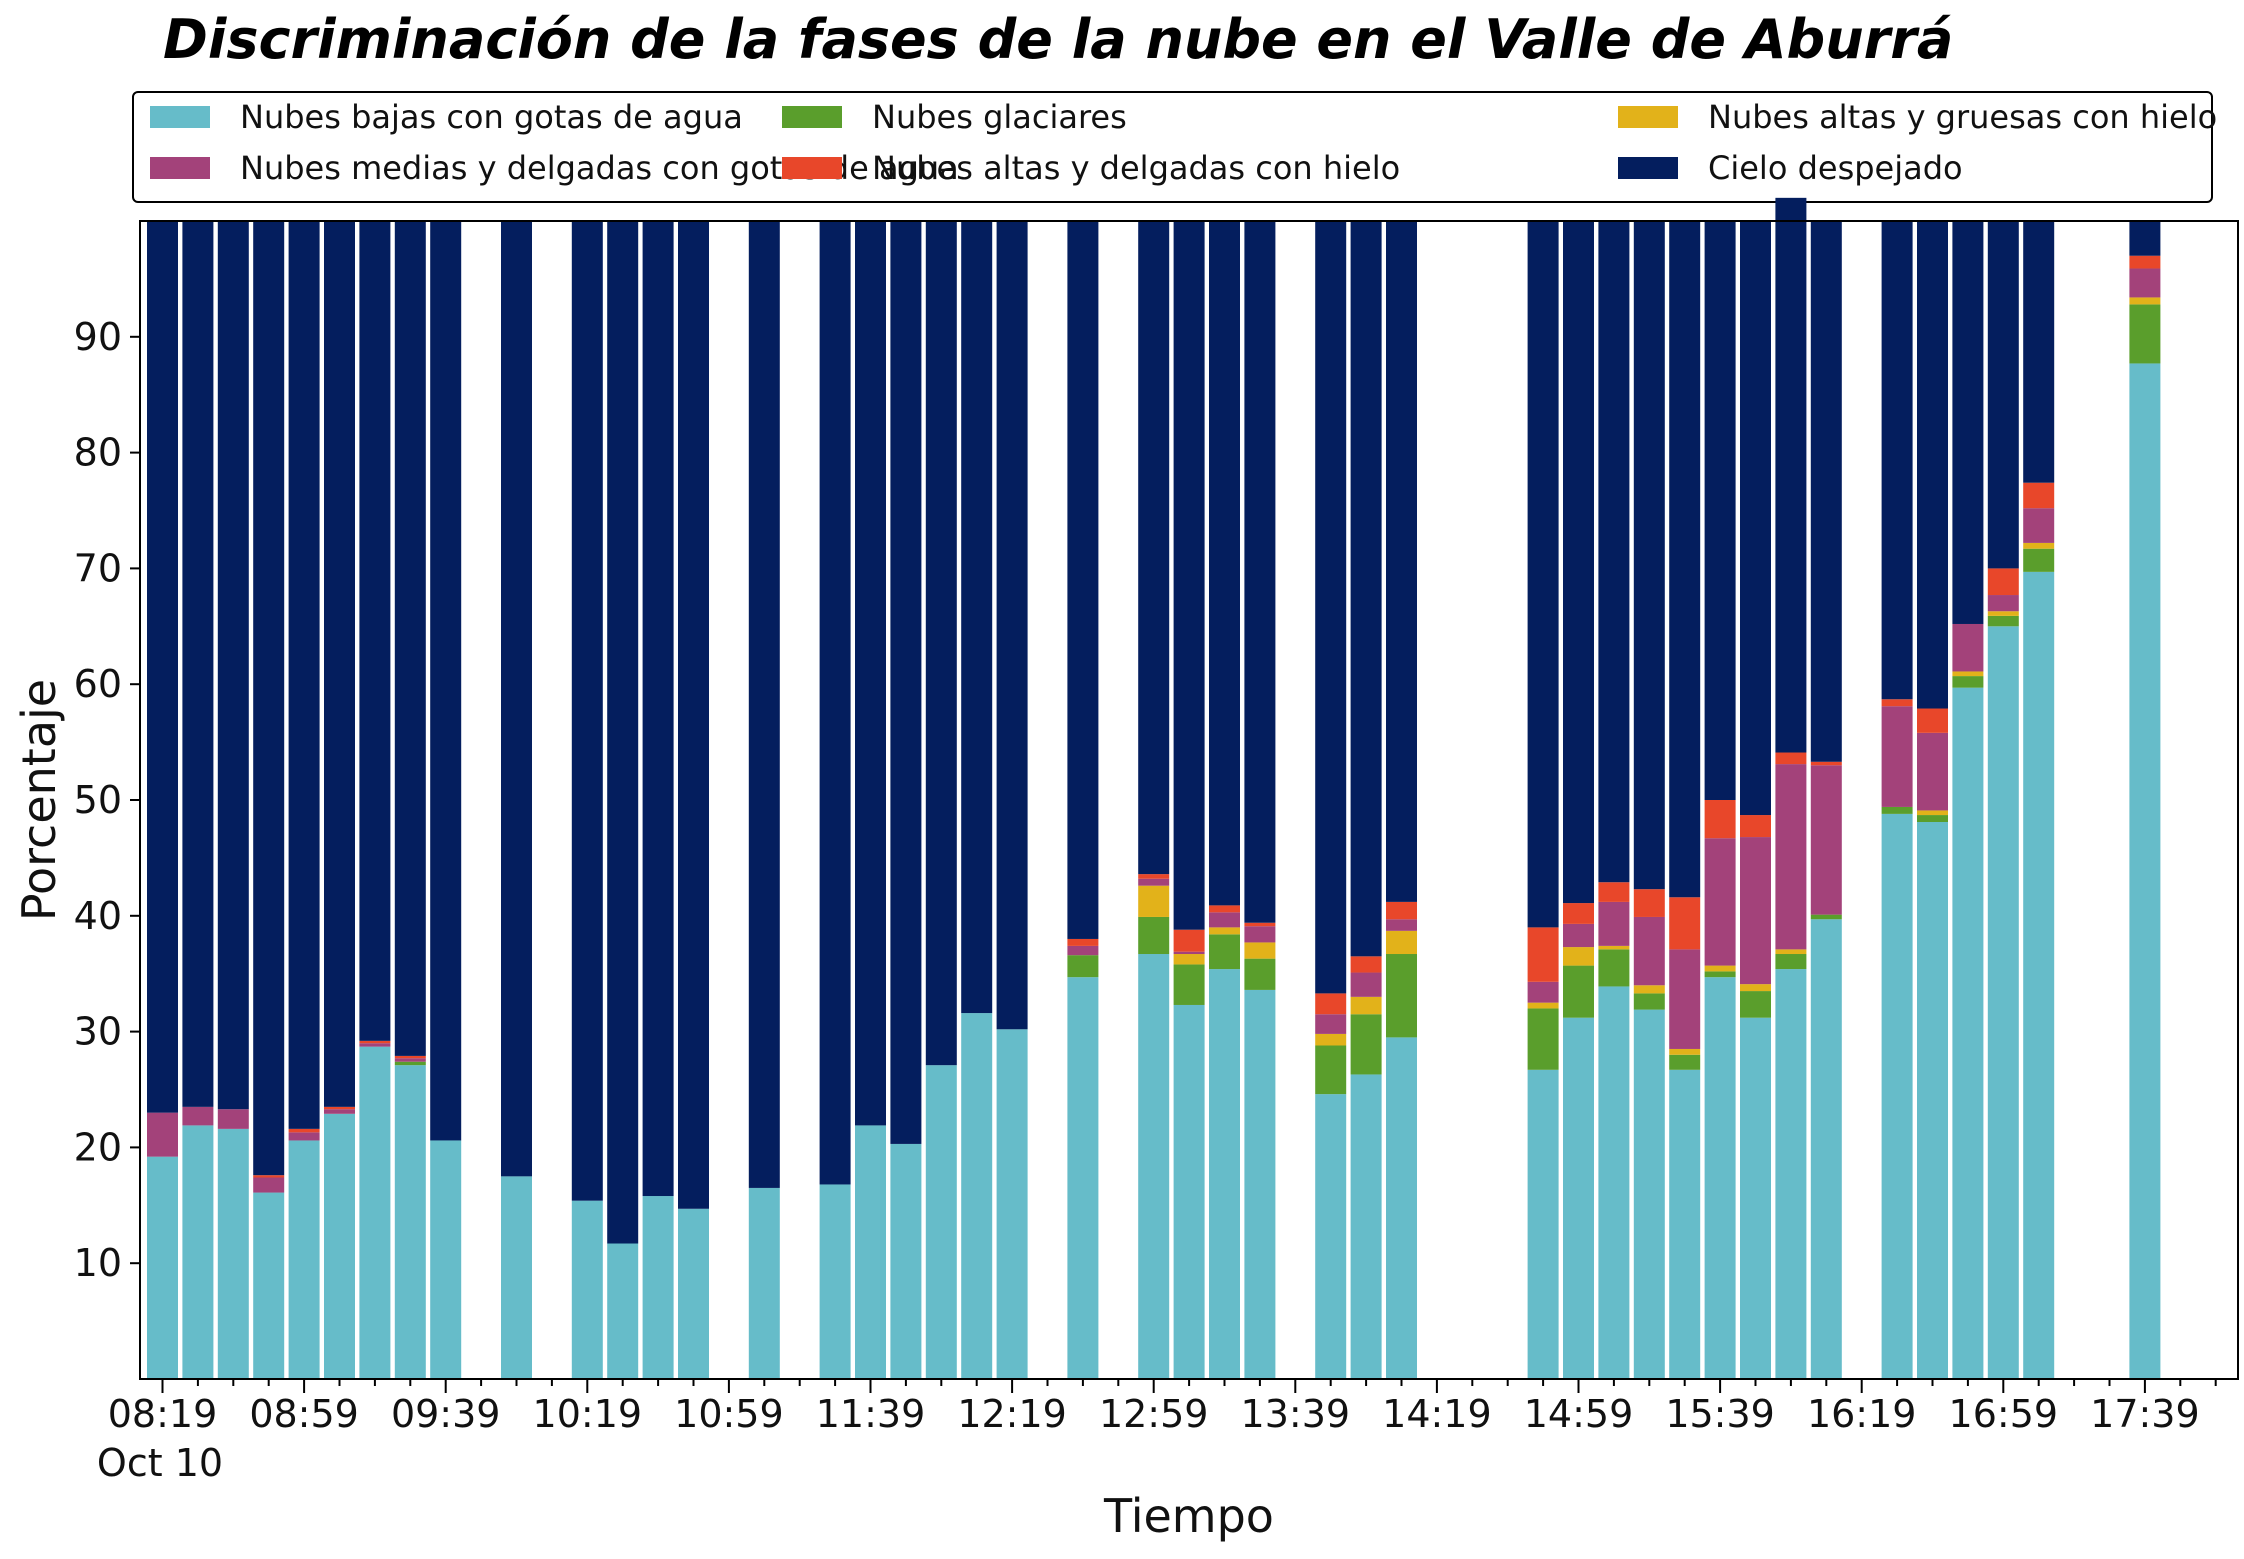 The width and height of the screenshot is (2244, 1559). I want to click on y-tick-label: 40, so click(98, 916).